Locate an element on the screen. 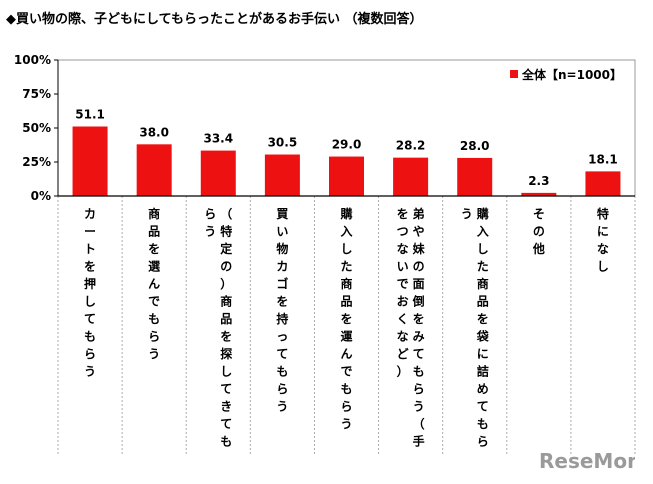 Image resolution: width=653 pixels, height=484 pixels. category-label: 特になし is located at coordinates (603, 240).